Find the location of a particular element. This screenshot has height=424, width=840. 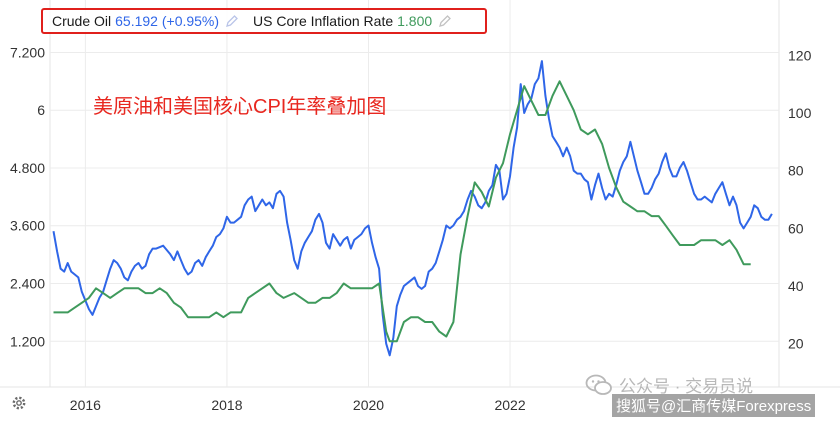

x-tick-label: 2016 is located at coordinates (85, 405).